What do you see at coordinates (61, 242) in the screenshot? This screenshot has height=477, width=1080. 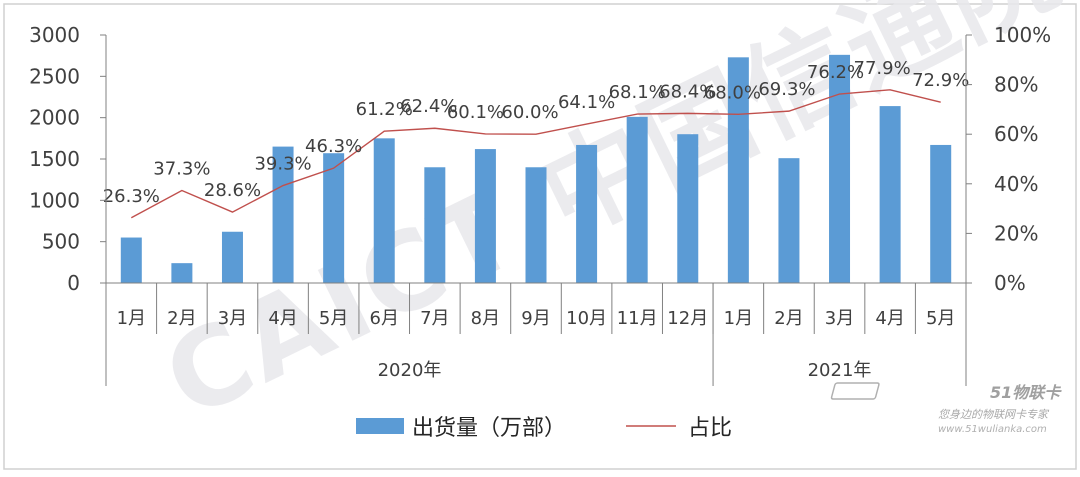 I see `y-left-tick-label: 500` at bounding box center [61, 242].